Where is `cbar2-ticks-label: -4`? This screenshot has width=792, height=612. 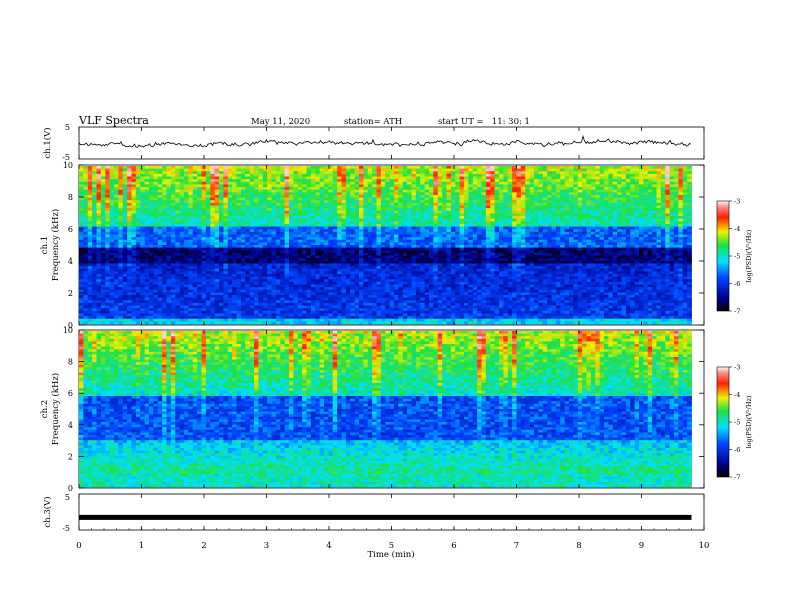 cbar2-ticks-label: -4 is located at coordinates (737, 395).